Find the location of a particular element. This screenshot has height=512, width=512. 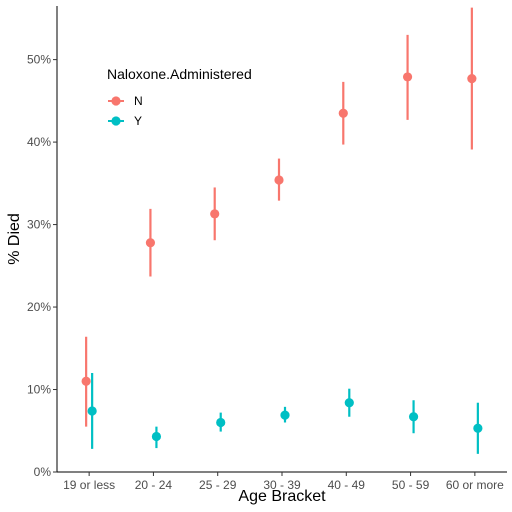

legend-label: N is located at coordinates (138, 101).